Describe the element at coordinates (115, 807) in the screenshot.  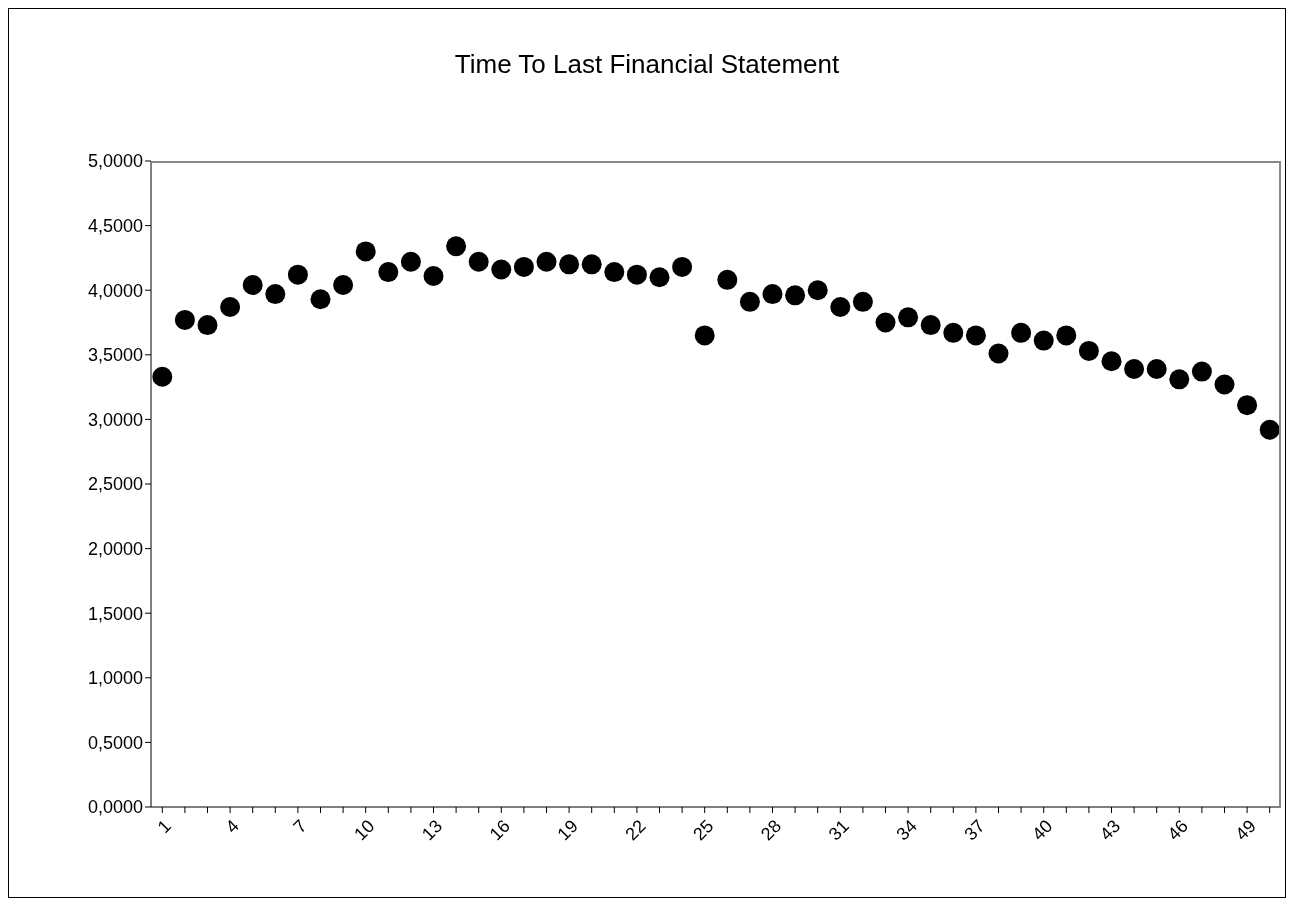
I see `y-tick-label: 0,0000` at that location.